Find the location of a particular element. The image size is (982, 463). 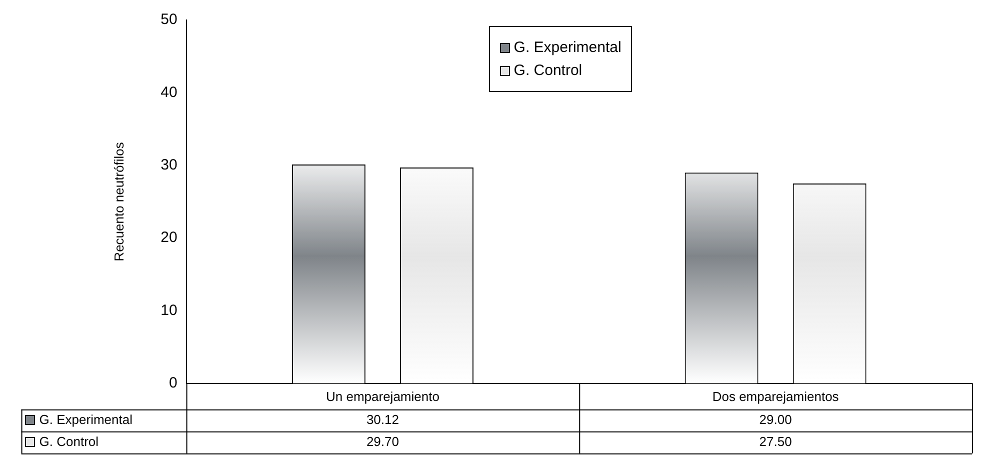

y-tick-label: 40 is located at coordinates (169, 92).